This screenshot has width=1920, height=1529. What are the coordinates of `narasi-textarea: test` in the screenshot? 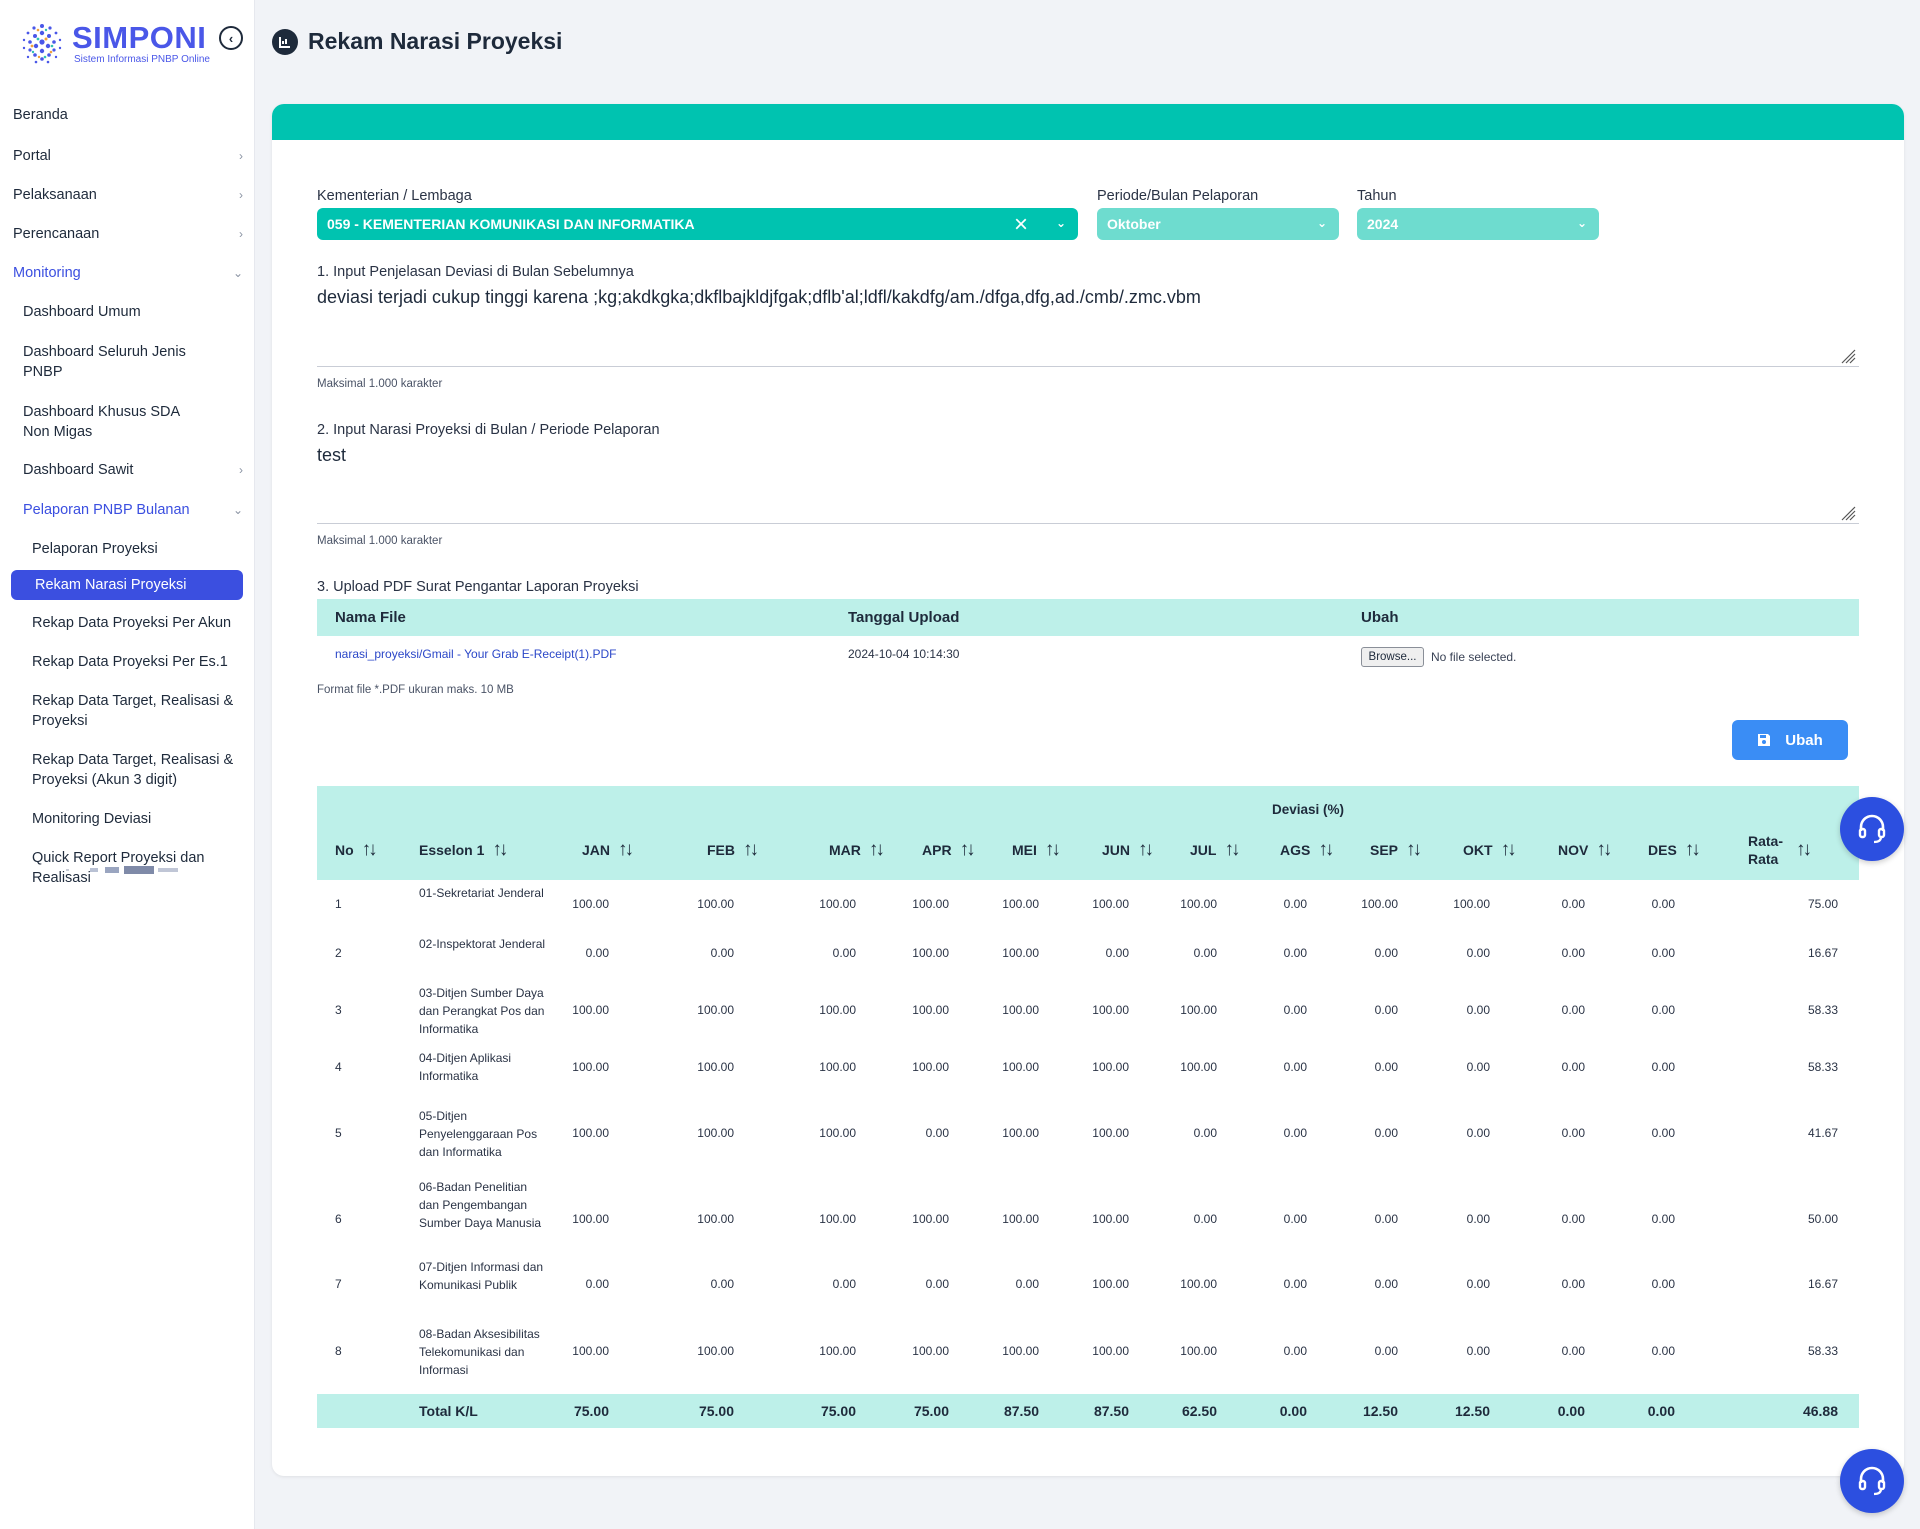 It's located at (332, 455).